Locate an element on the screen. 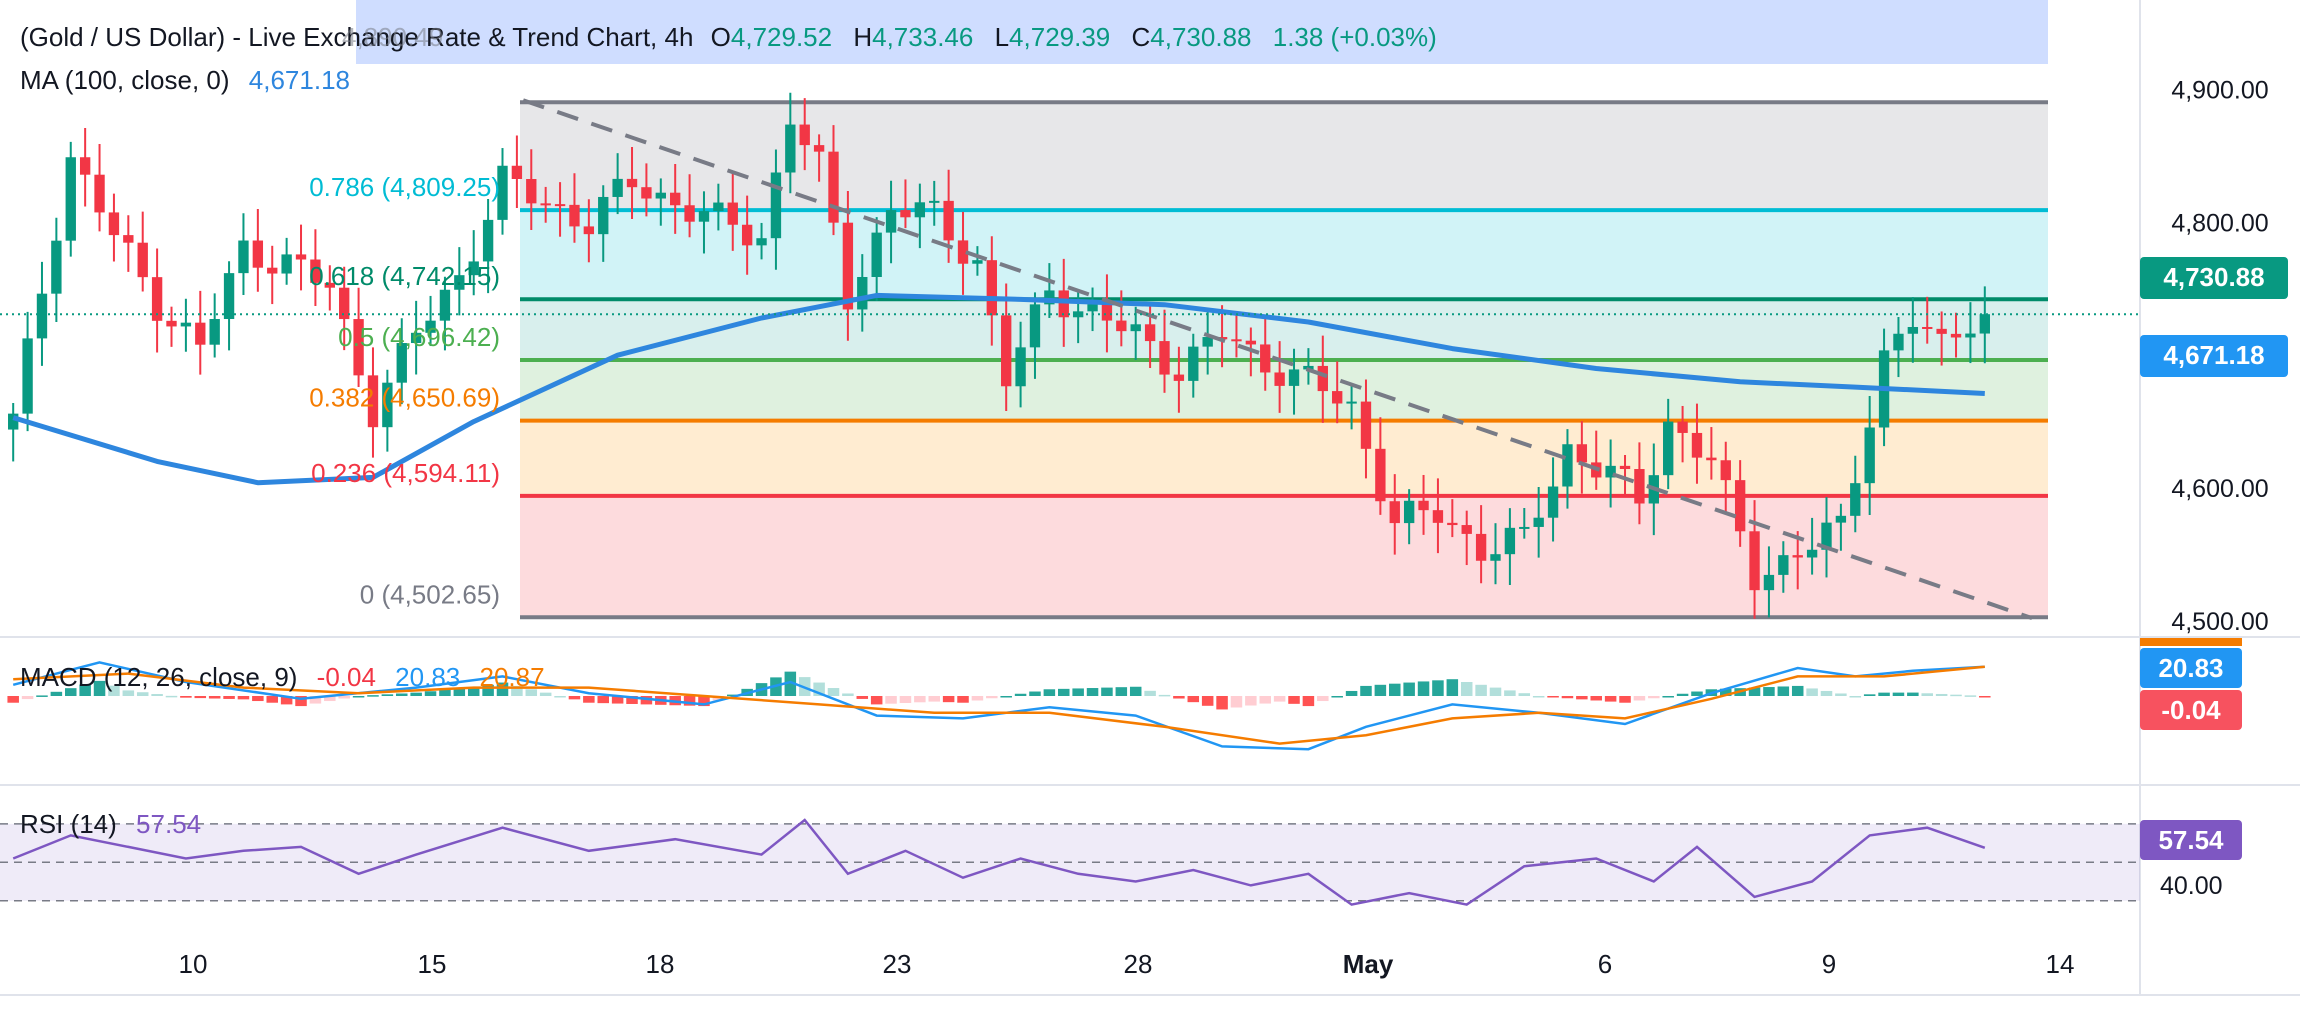 The width and height of the screenshot is (2300, 1030). high-value: 4,733.46 is located at coordinates (922, 37).